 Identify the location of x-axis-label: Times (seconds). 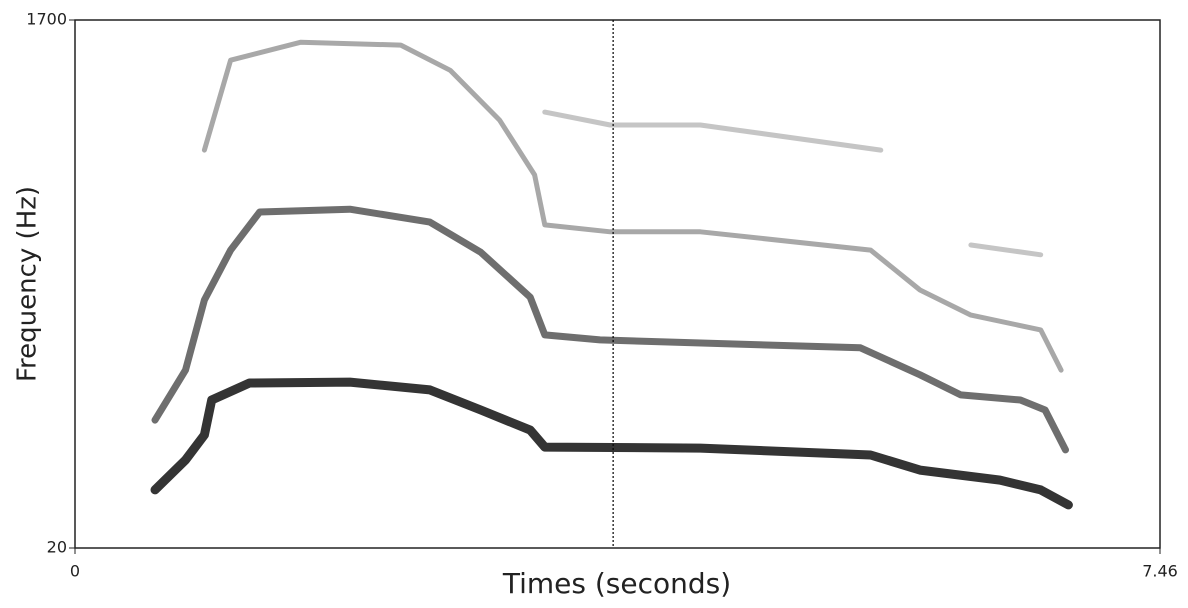
(616, 583).